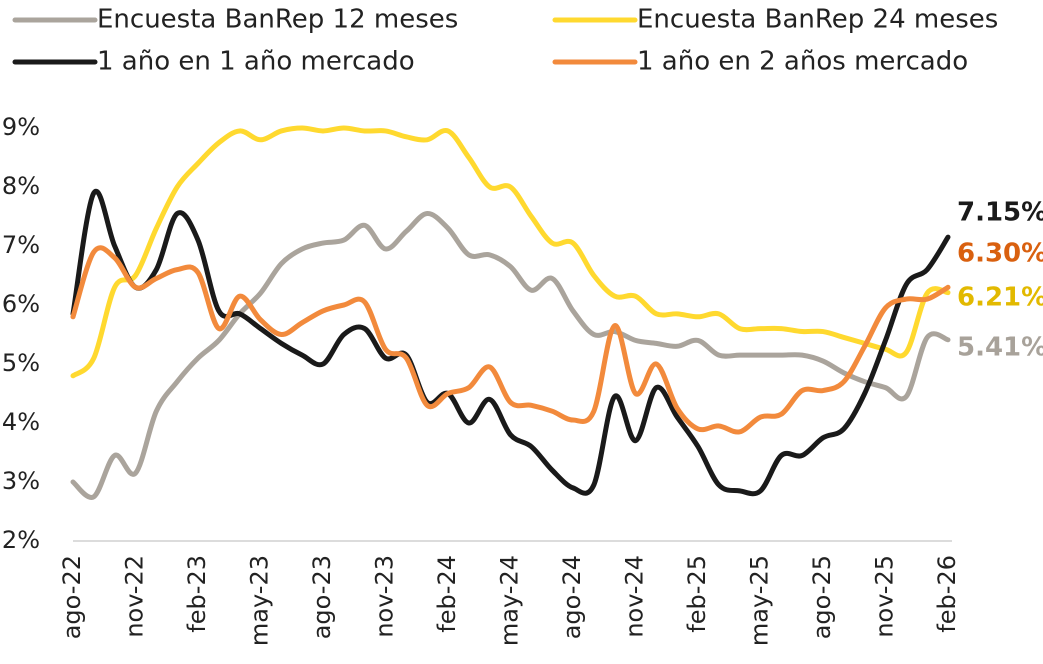 The image size is (1043, 664). I want to click on end-label: 6.21%, so click(1000, 298).